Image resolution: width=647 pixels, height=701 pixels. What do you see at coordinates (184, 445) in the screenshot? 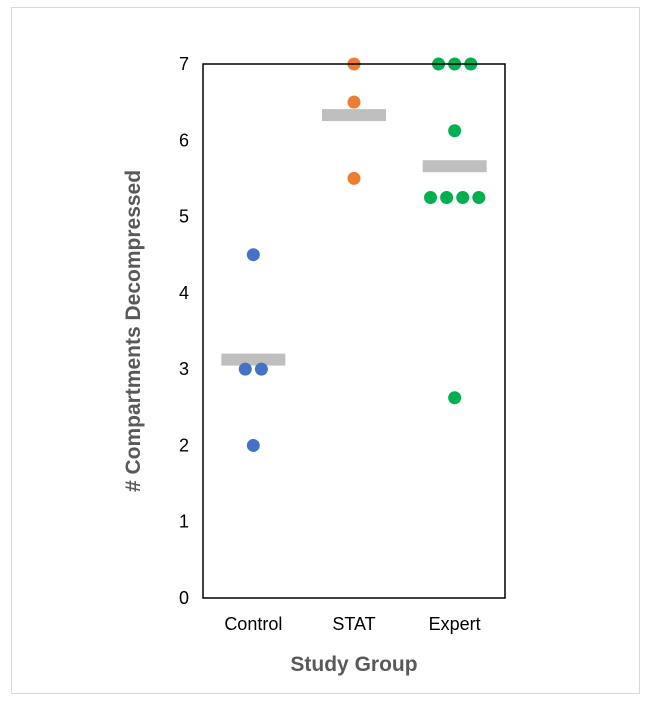
I see `y-tick-label: 2` at bounding box center [184, 445].